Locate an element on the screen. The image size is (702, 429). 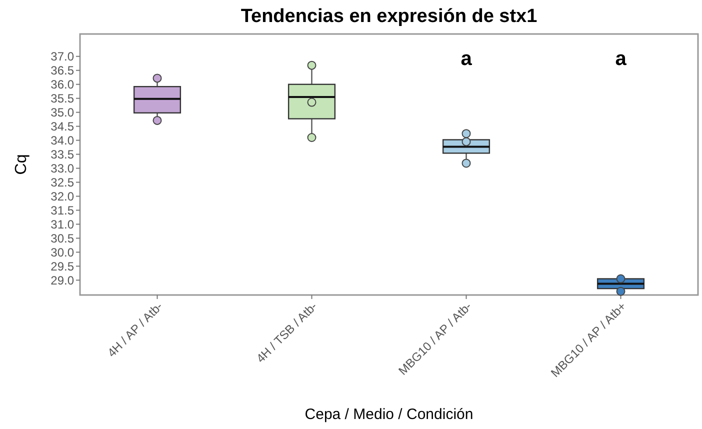
y-tick-label: 31.0 is located at coordinates (62, 224).